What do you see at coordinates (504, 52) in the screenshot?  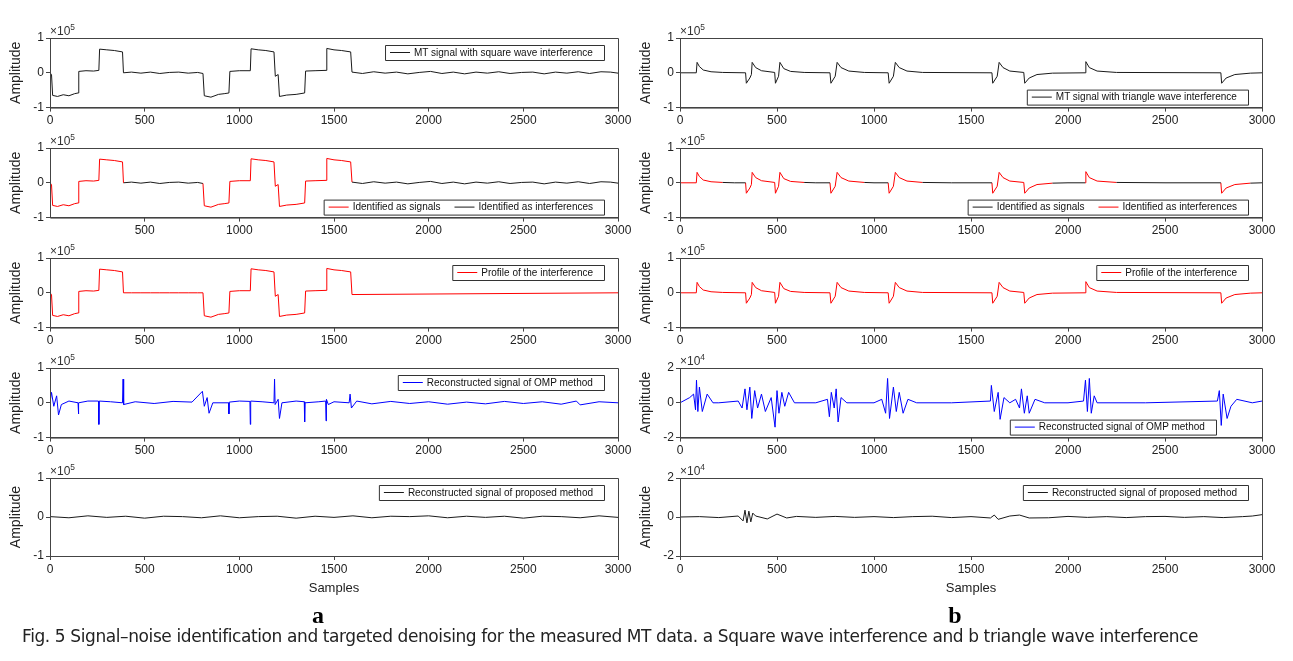 I see `legend-label: MT signal with square wave interference` at bounding box center [504, 52].